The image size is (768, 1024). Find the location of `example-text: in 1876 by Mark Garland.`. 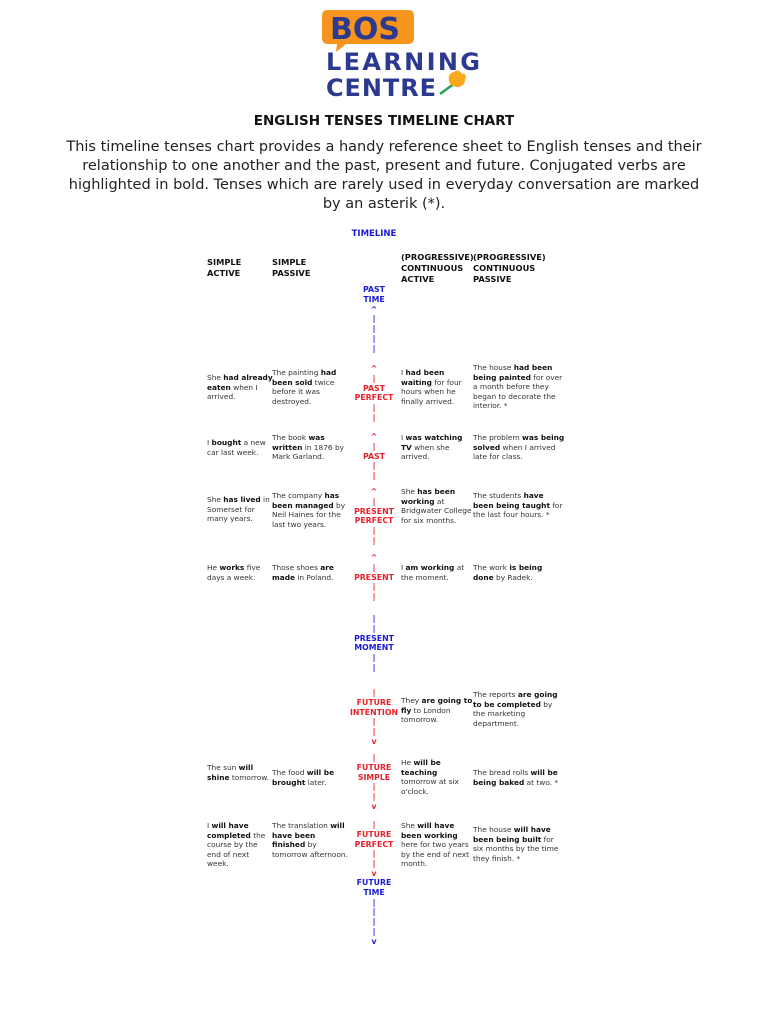

example-text: in 1876 by Mark Garland. is located at coordinates (308, 452).